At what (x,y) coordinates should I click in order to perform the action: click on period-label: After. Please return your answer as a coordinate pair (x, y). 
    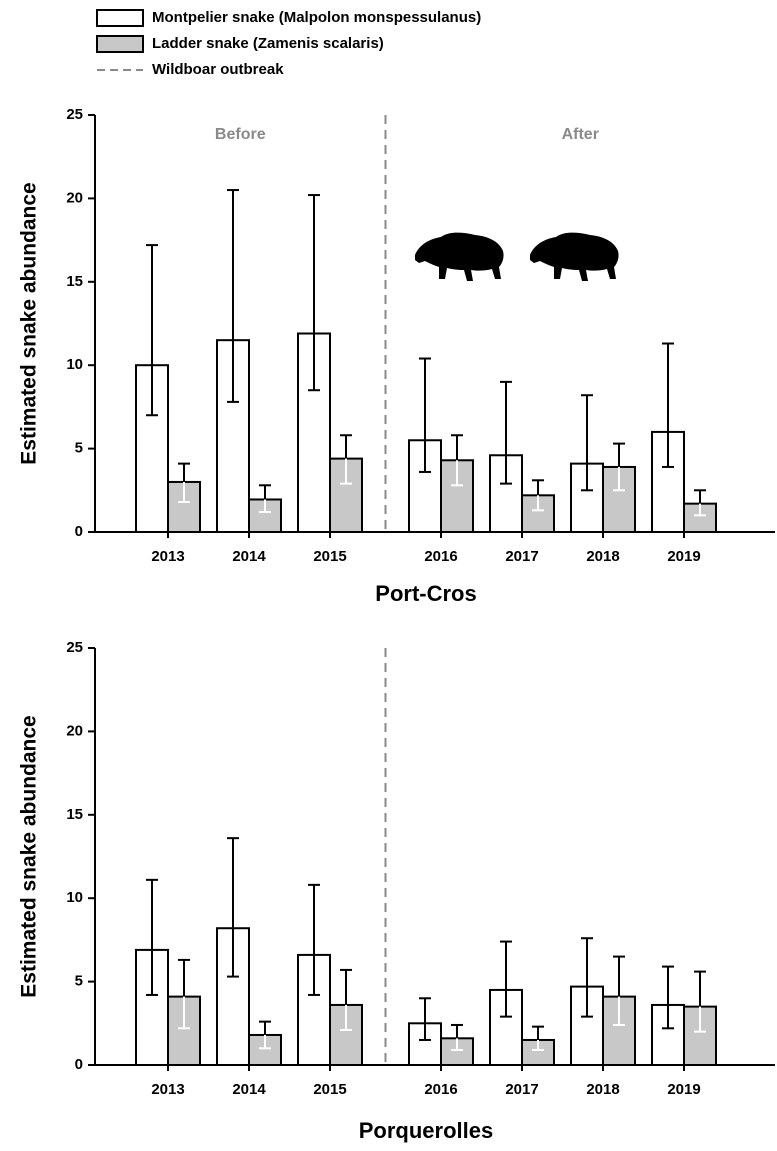
    Looking at the image, I should click on (580, 134).